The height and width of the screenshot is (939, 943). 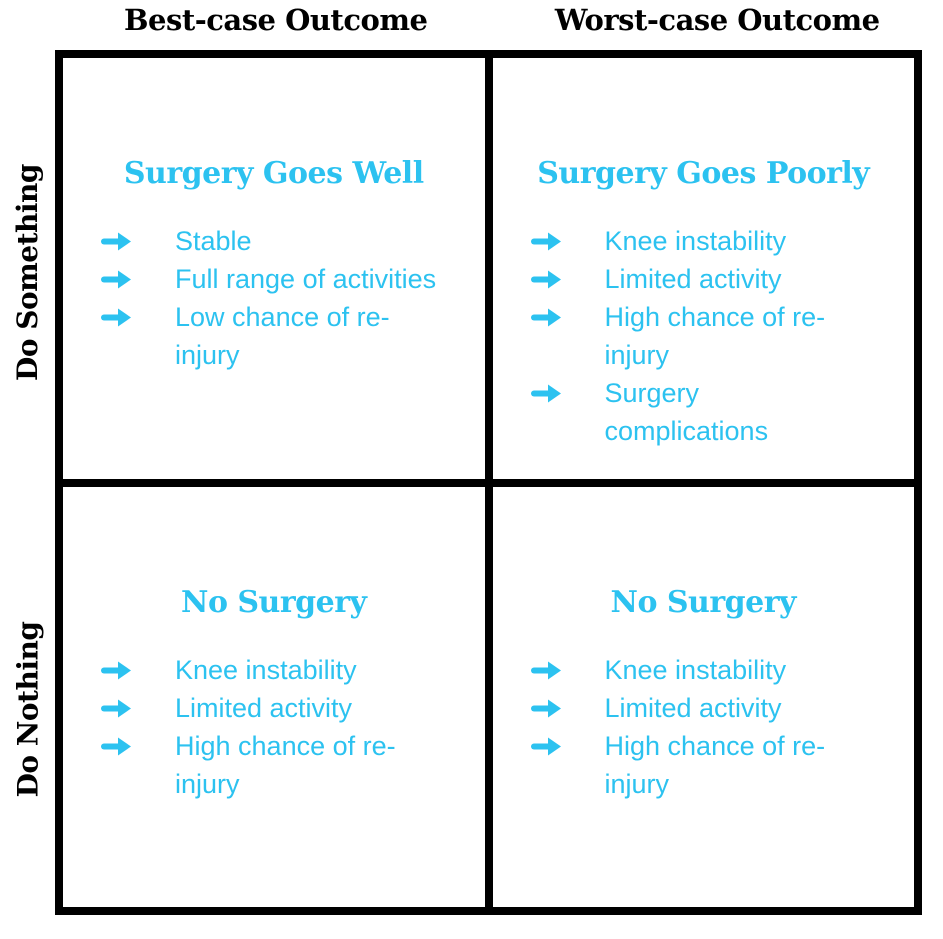 What do you see at coordinates (703, 173) in the screenshot?
I see `quadrant-title: Surgery Goes Poorly` at bounding box center [703, 173].